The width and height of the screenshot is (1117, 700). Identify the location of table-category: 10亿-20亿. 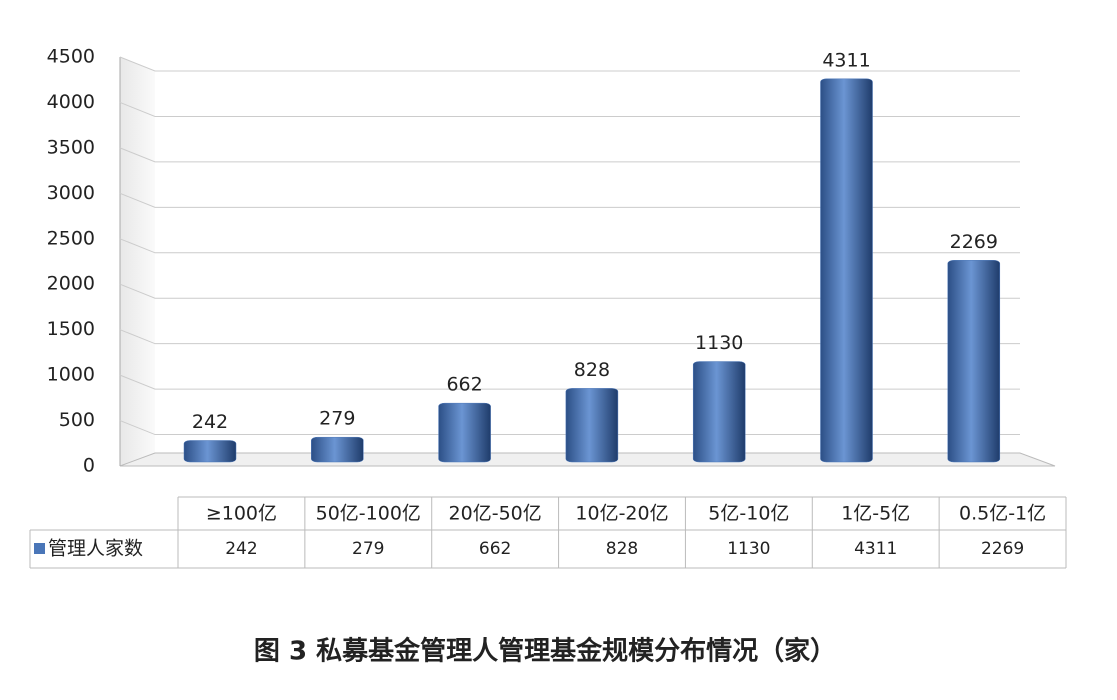
(621, 514).